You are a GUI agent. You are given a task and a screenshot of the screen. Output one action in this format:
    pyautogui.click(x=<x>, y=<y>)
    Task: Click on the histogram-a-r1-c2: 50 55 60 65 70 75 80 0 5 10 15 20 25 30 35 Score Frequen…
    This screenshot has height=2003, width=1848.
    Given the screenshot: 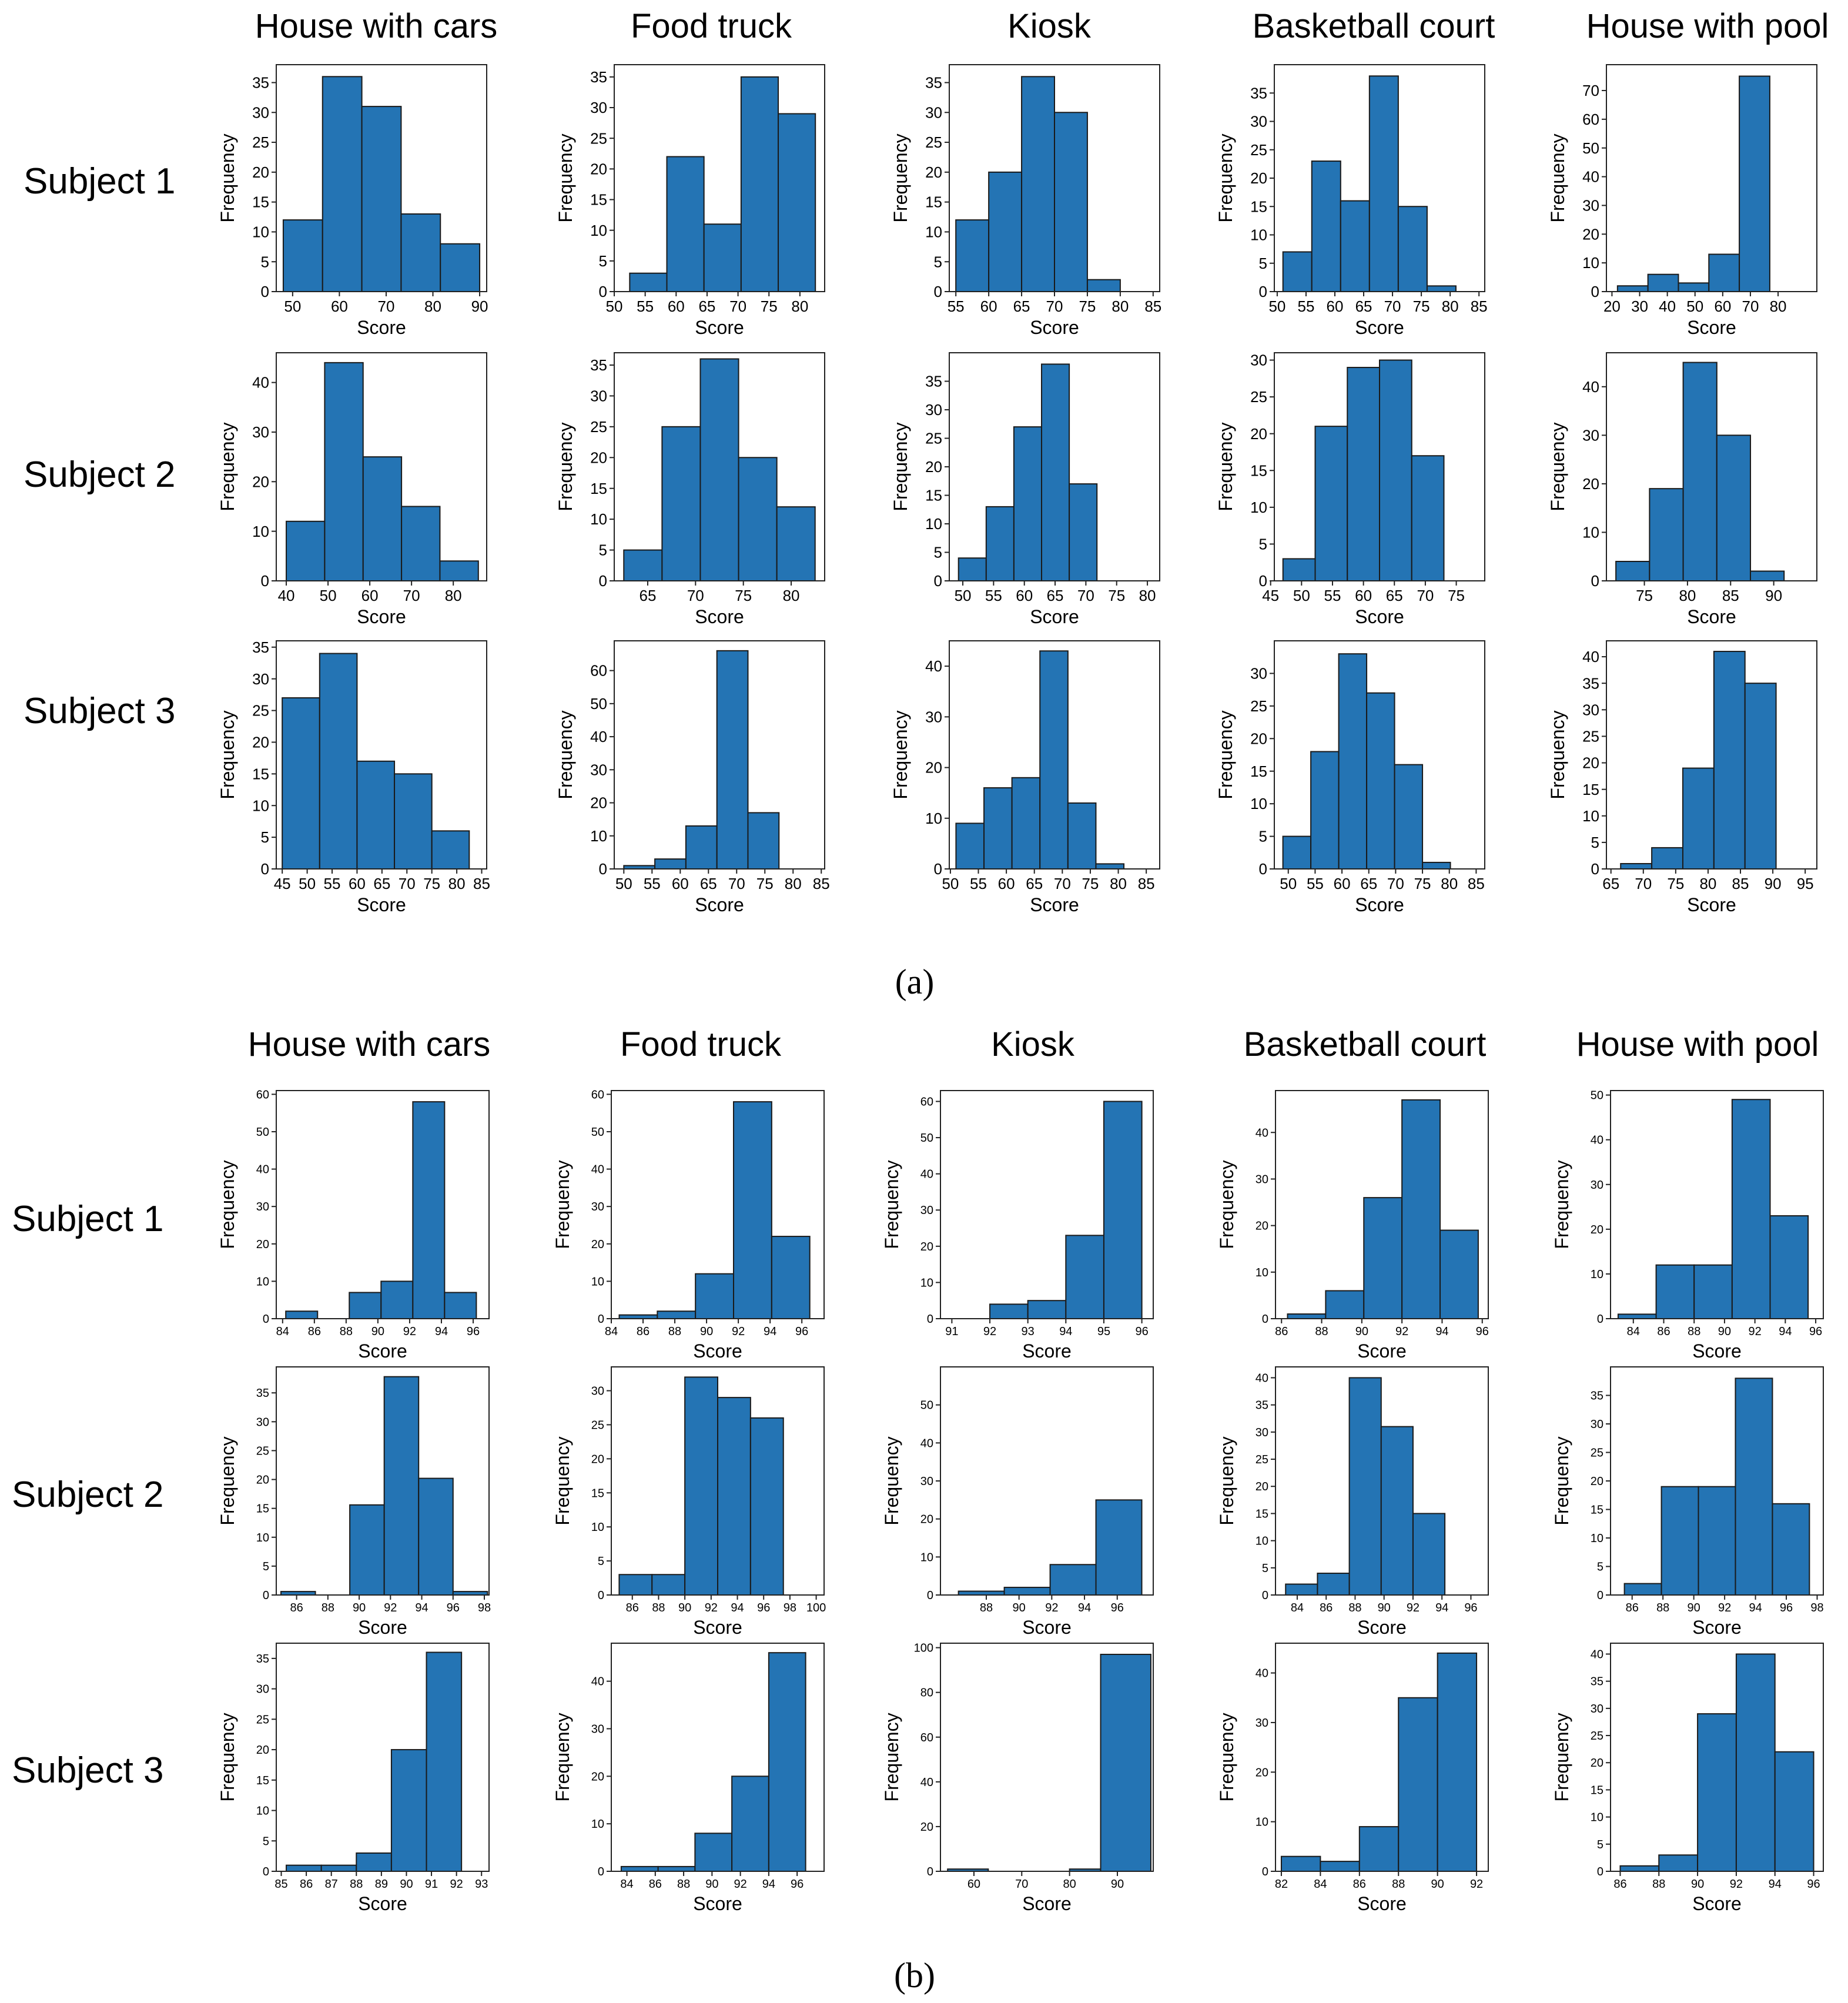 What is the action you would take?
    pyautogui.click(x=690, y=201)
    